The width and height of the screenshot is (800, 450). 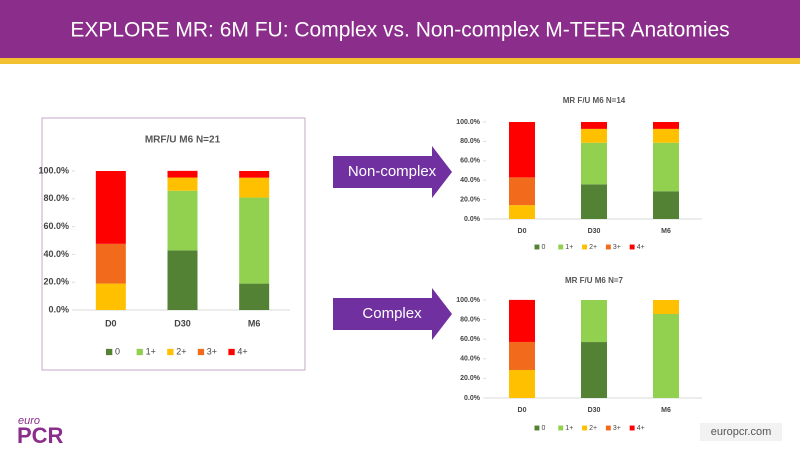 I want to click on chart-title: MRF/U M6 N=21, so click(x=183, y=140).